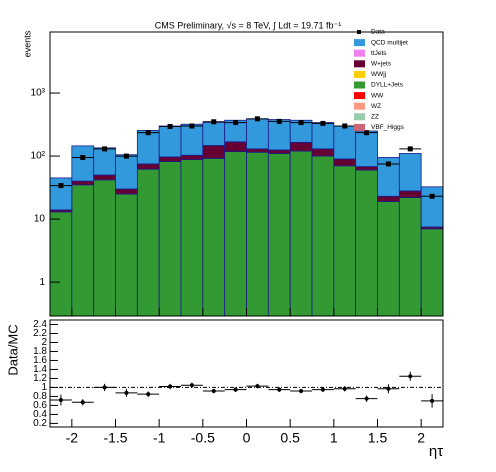 This screenshot has height=472, width=496. Describe the element at coordinates (375, 117) in the screenshot. I see `legend-label: ZZ` at that location.